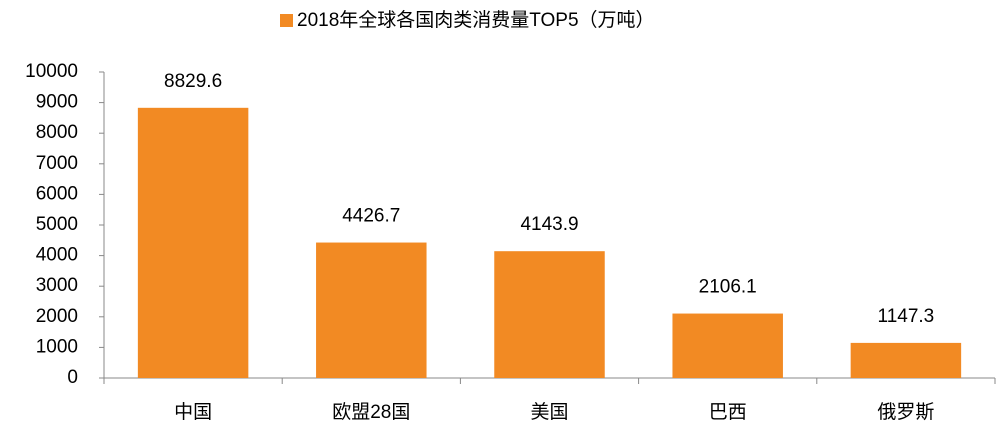 This screenshot has width=1005, height=428. Describe the element at coordinates (57, 255) in the screenshot. I see `y-tick-label: 4000` at that location.